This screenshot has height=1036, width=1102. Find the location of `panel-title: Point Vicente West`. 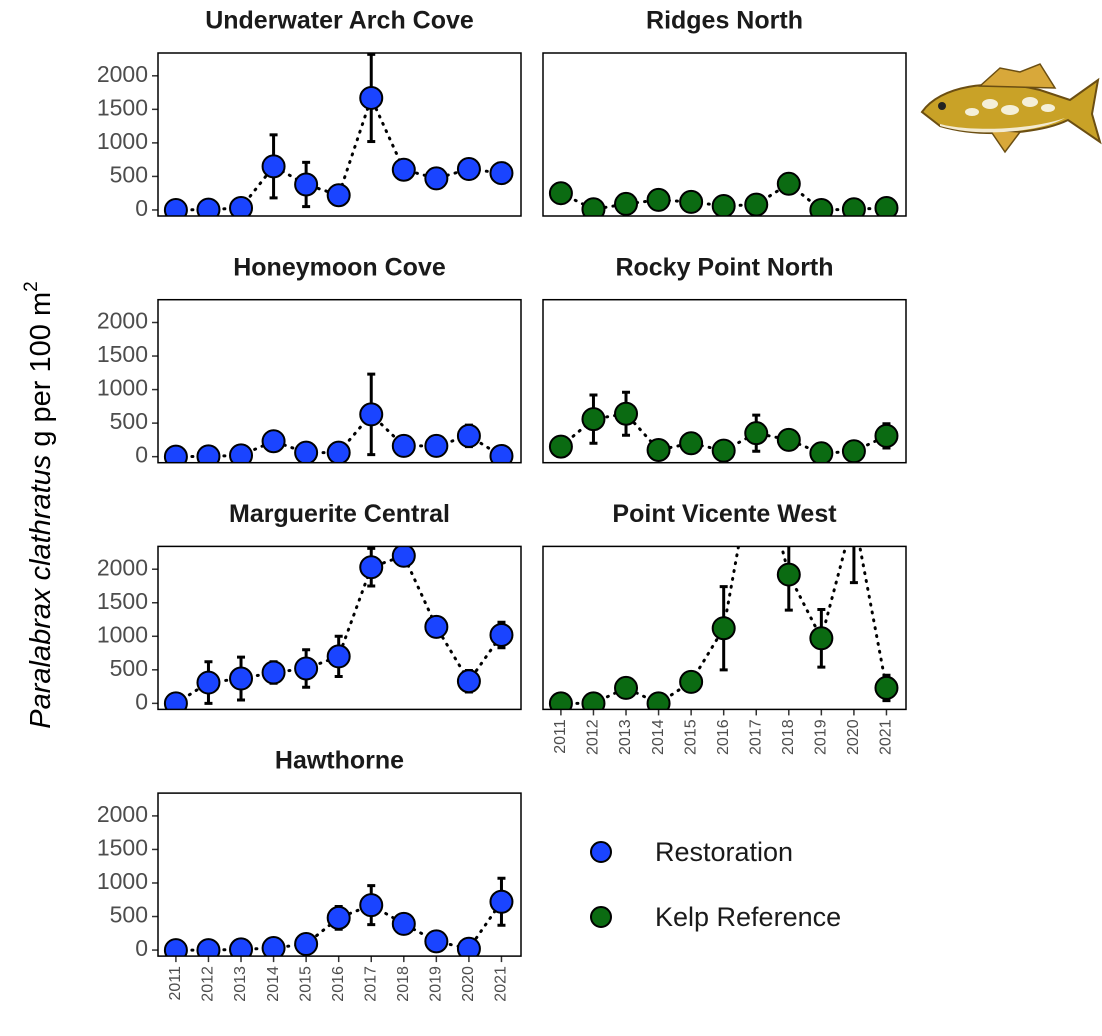

panel-title: Point Vicente West is located at coordinates (724, 514).